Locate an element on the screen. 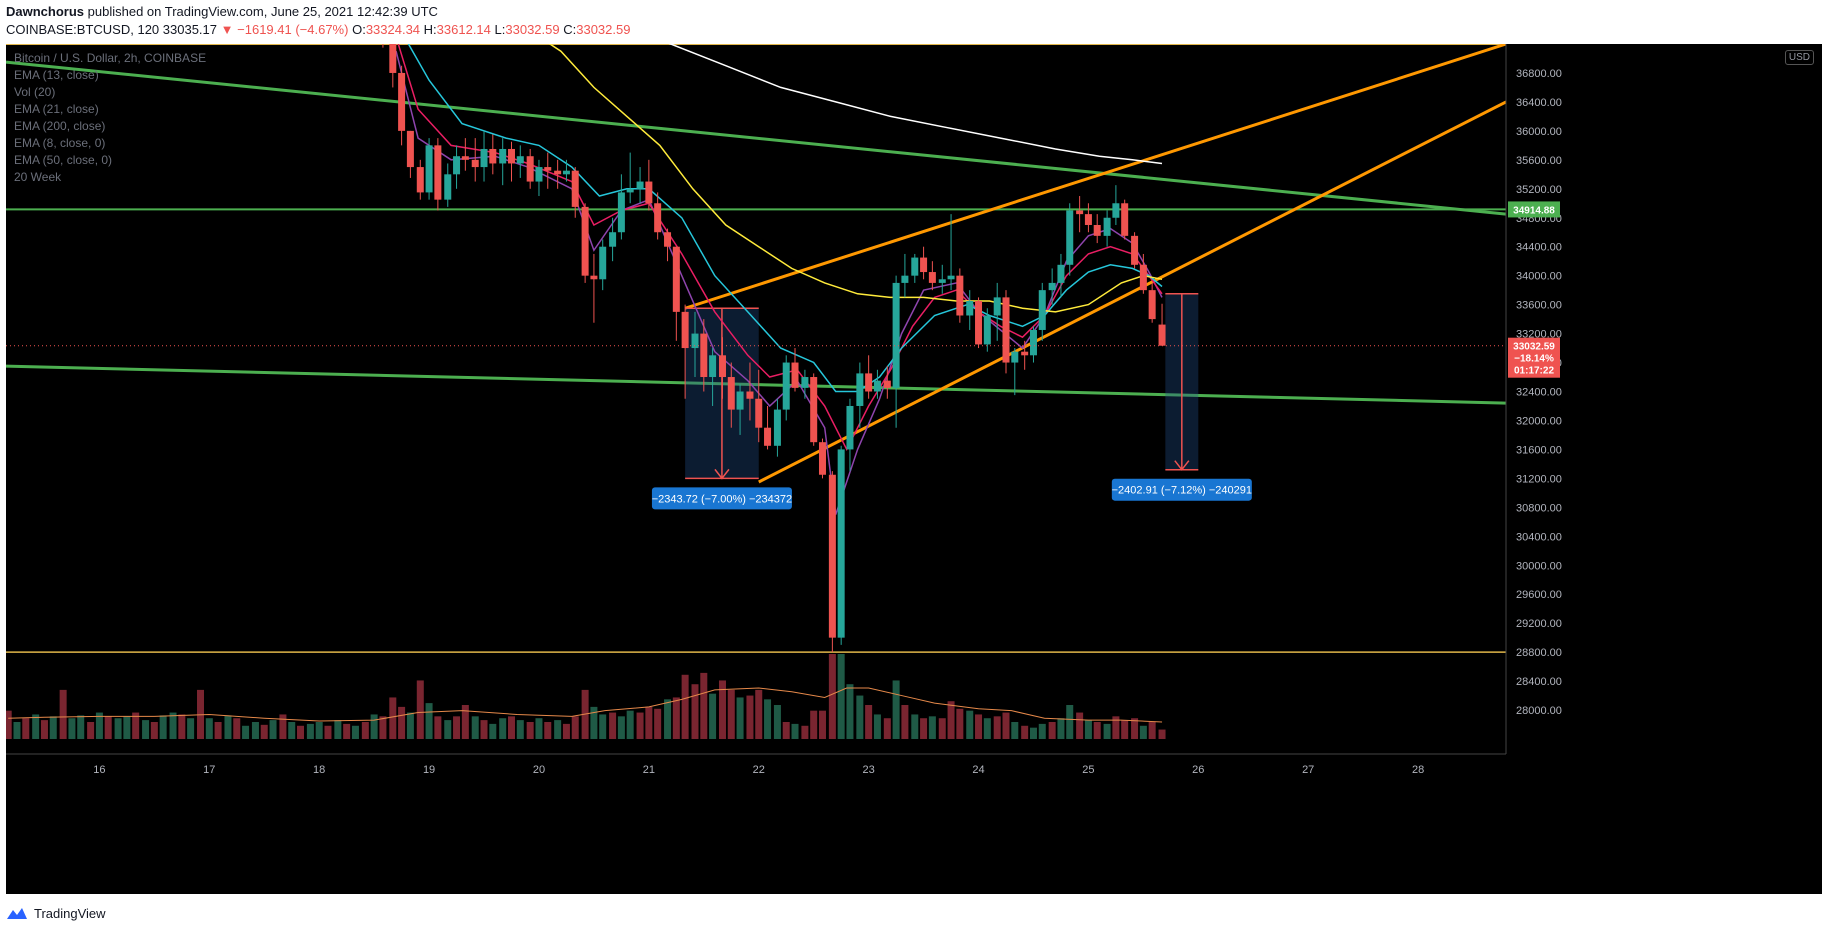 The height and width of the screenshot is (929, 1828). price-label-bg is located at coordinates (1534, 357).